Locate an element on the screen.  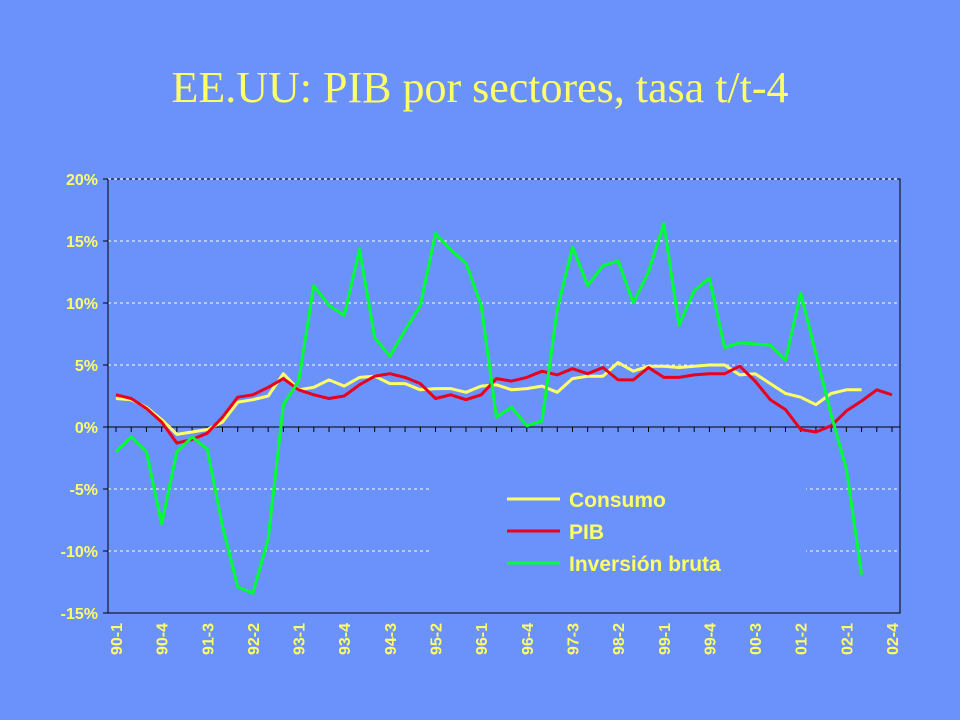
x-tick-label: 99-1 is located at coordinates (665, 639).